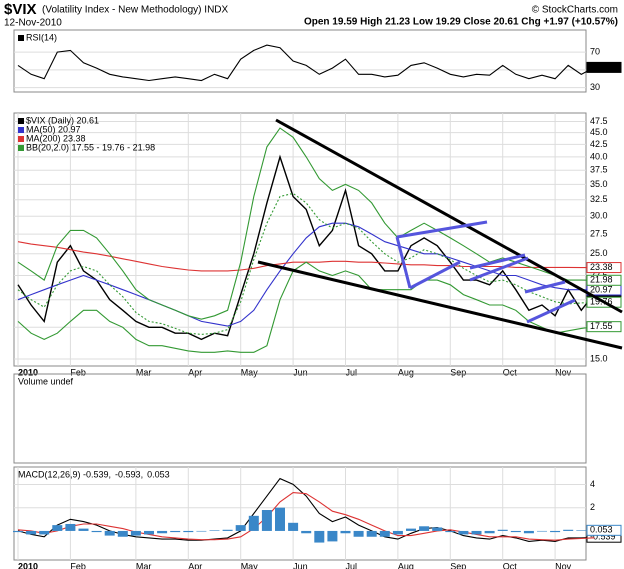 This screenshot has height=569, width=624. What do you see at coordinates (28, 565) in the screenshot?
I see `x-tick-label: 2010` at bounding box center [28, 565].